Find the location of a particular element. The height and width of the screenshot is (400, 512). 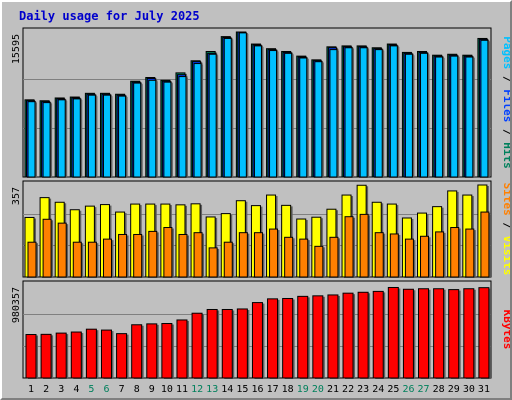

x-tick-label: 15 is located at coordinates (242, 389).